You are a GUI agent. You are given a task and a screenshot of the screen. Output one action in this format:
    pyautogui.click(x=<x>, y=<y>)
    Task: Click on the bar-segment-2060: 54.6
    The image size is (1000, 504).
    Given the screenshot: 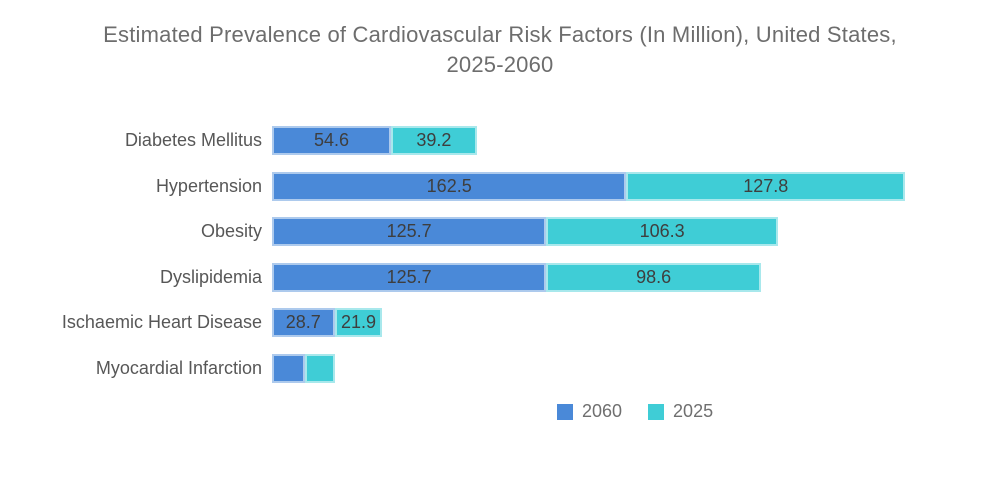 What is the action you would take?
    pyautogui.click(x=332, y=141)
    